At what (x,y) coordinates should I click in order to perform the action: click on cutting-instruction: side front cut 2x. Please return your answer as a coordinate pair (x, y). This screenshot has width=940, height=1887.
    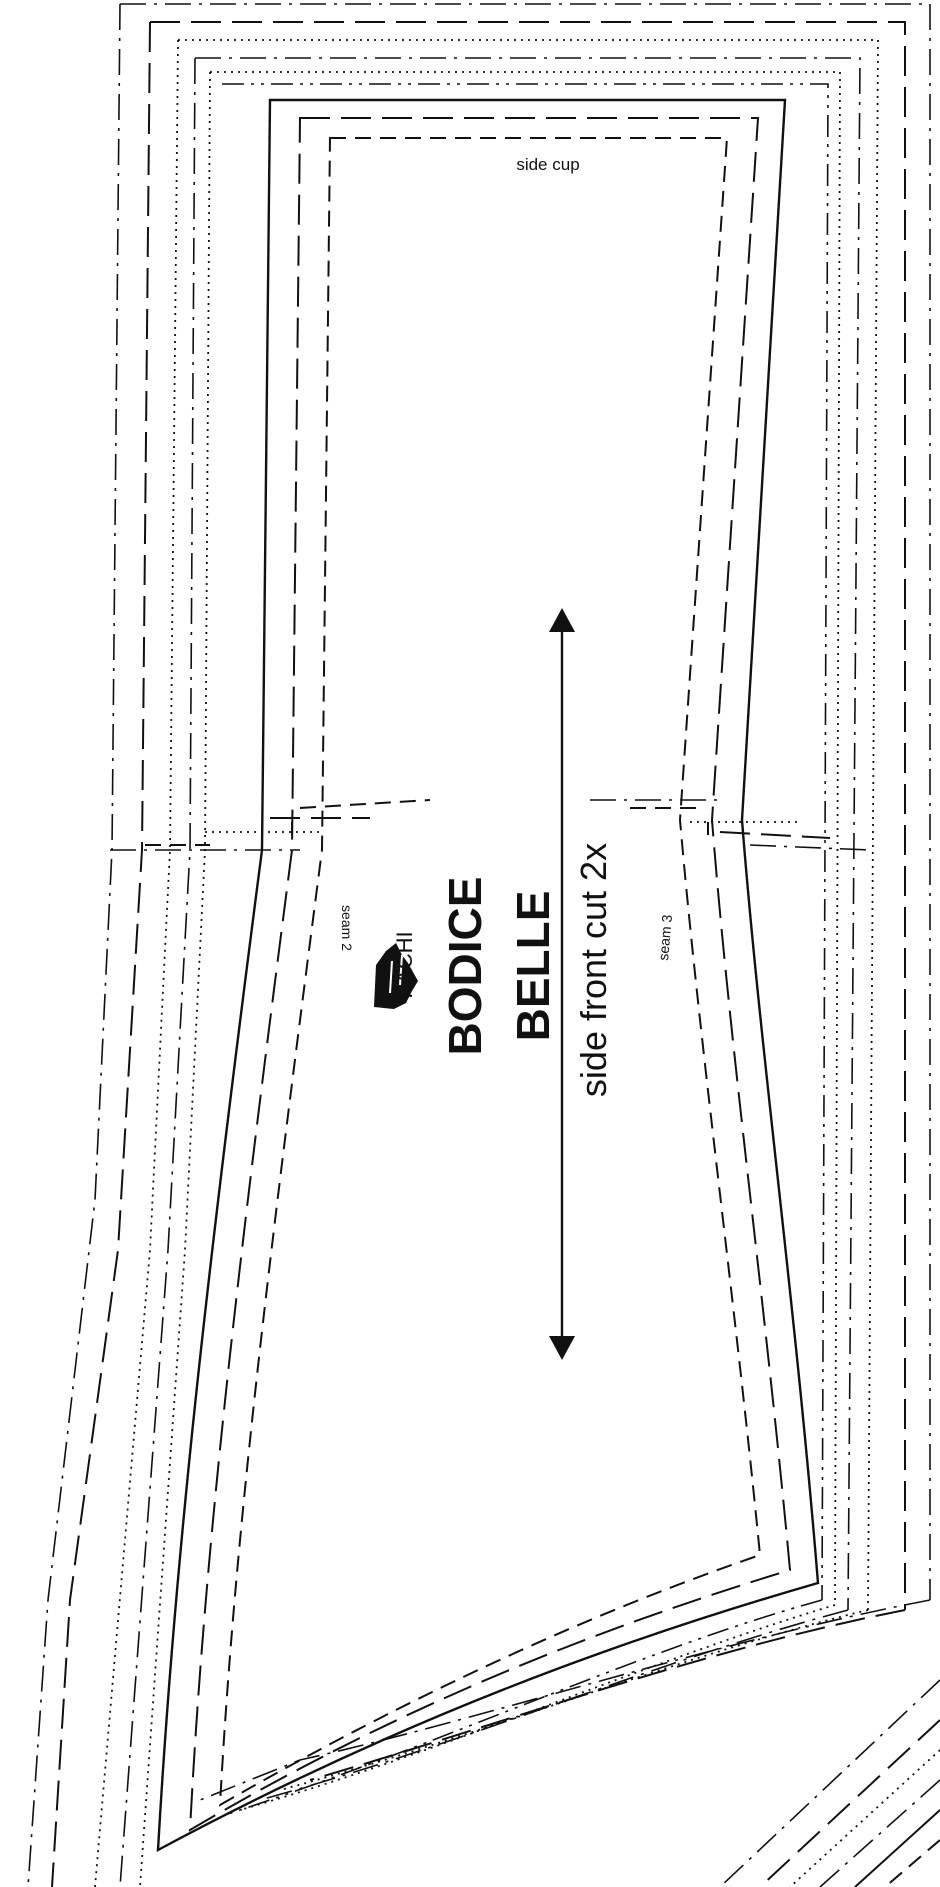
    Looking at the image, I should click on (593, 970).